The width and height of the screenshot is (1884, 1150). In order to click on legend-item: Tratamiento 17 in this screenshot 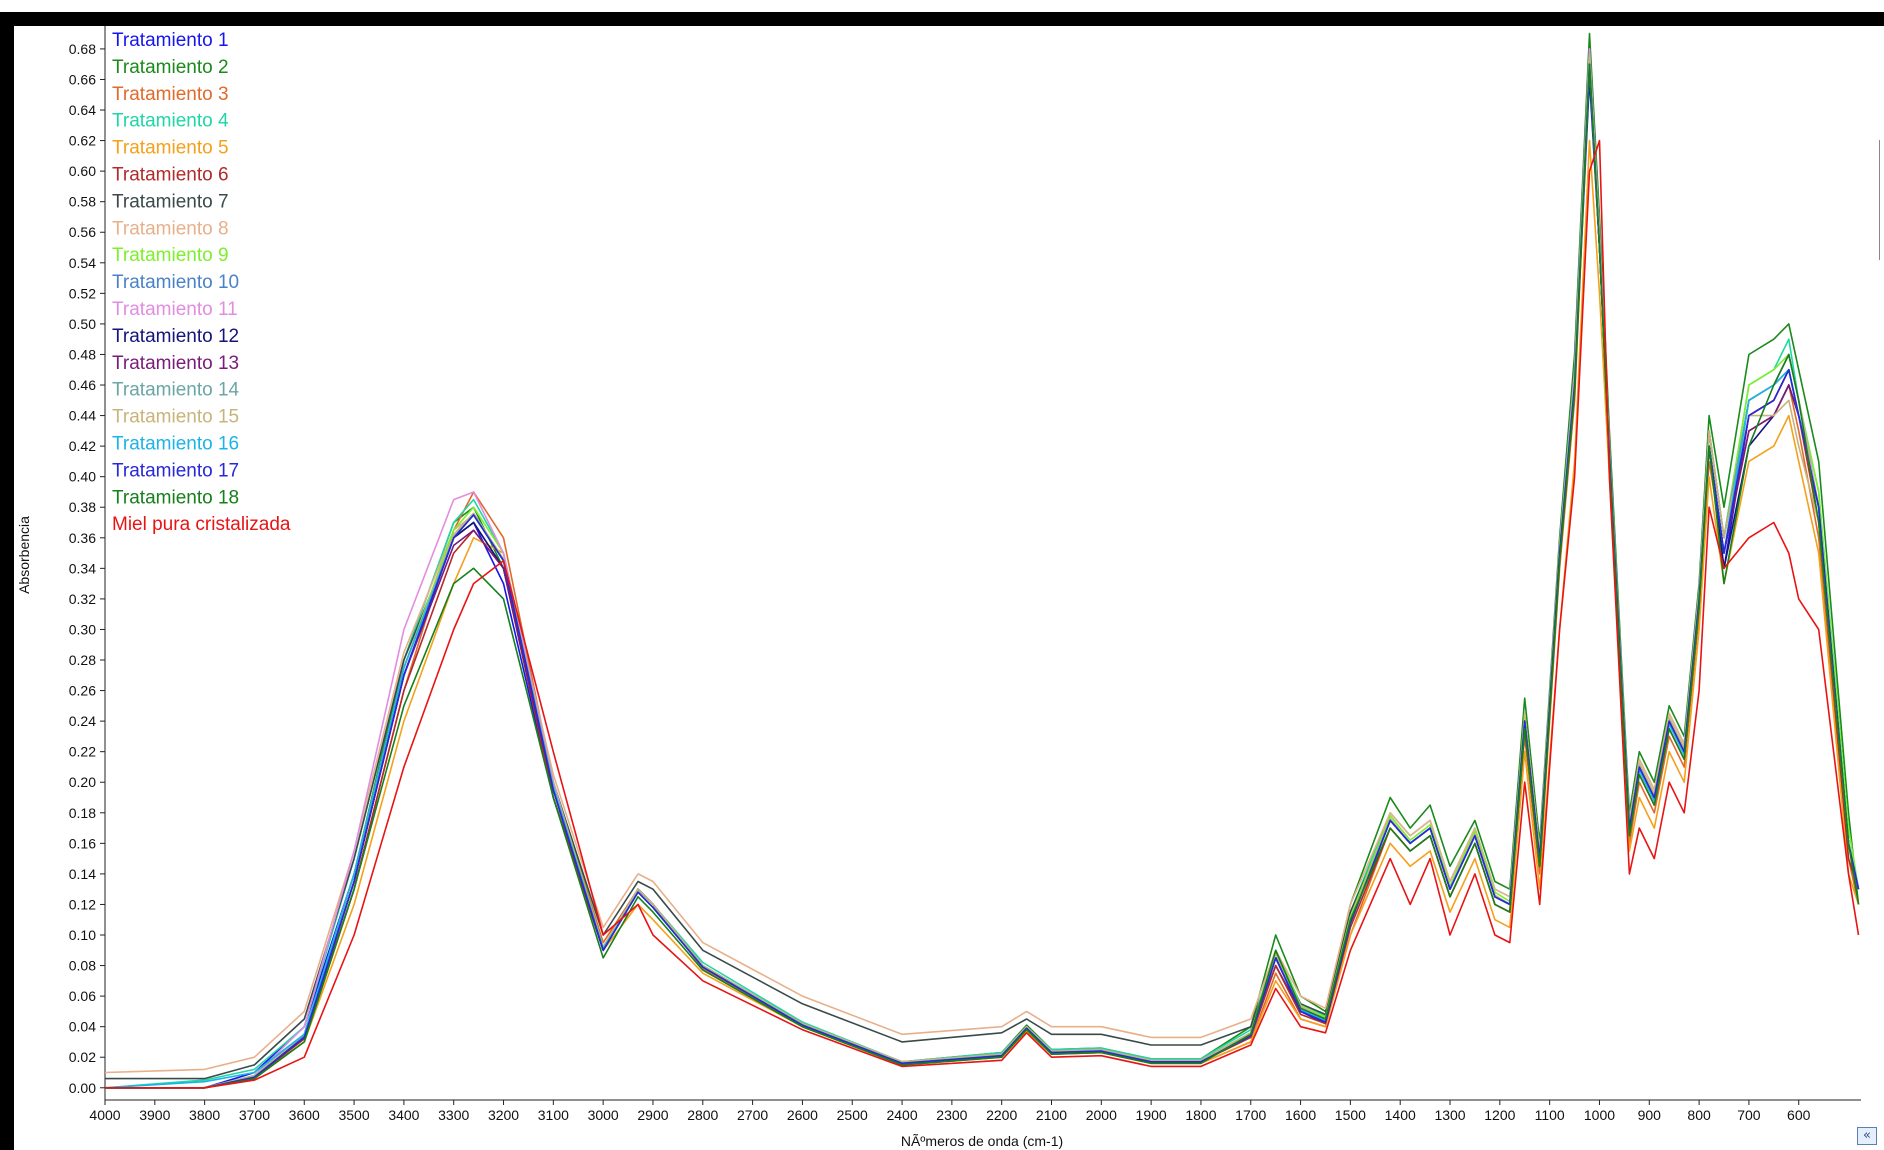, I will do `click(175, 470)`.